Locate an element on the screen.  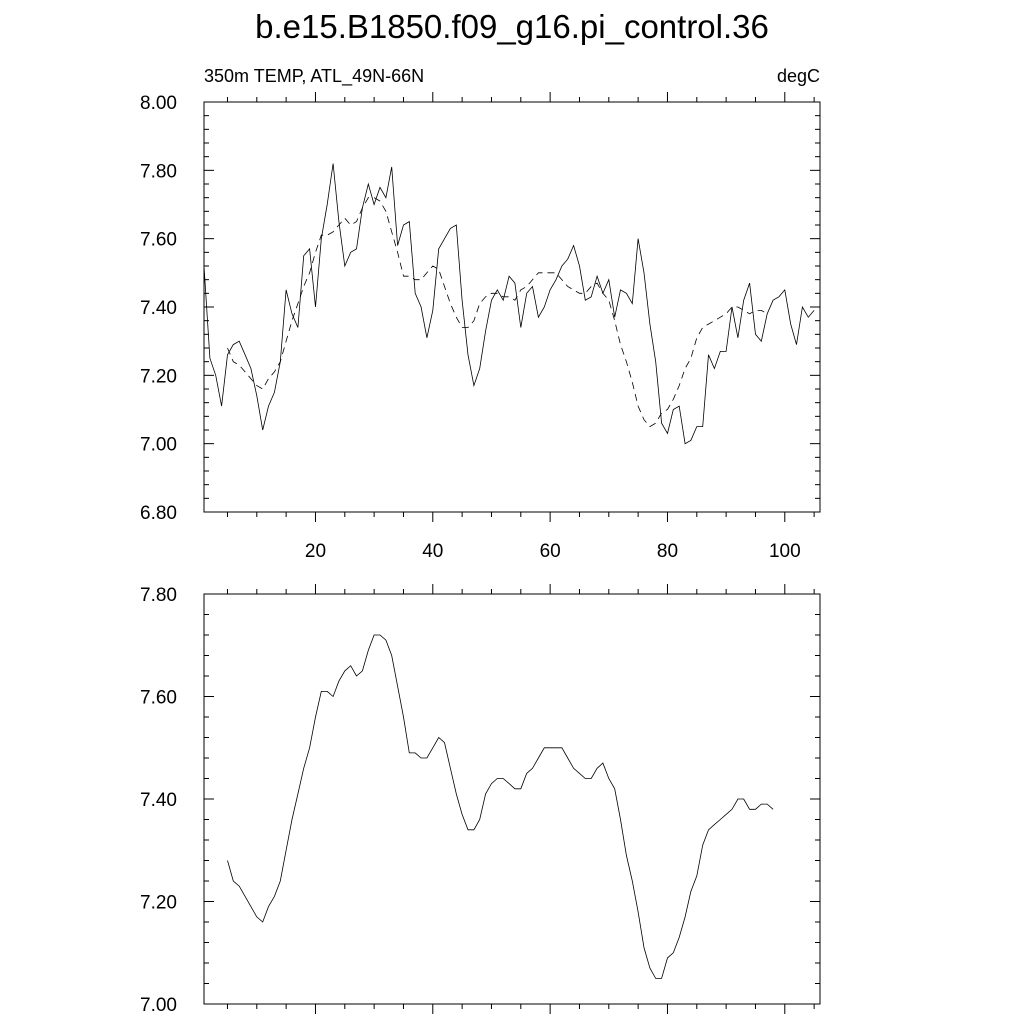
top-y-tick-label: 7.20 is located at coordinates (158, 376).